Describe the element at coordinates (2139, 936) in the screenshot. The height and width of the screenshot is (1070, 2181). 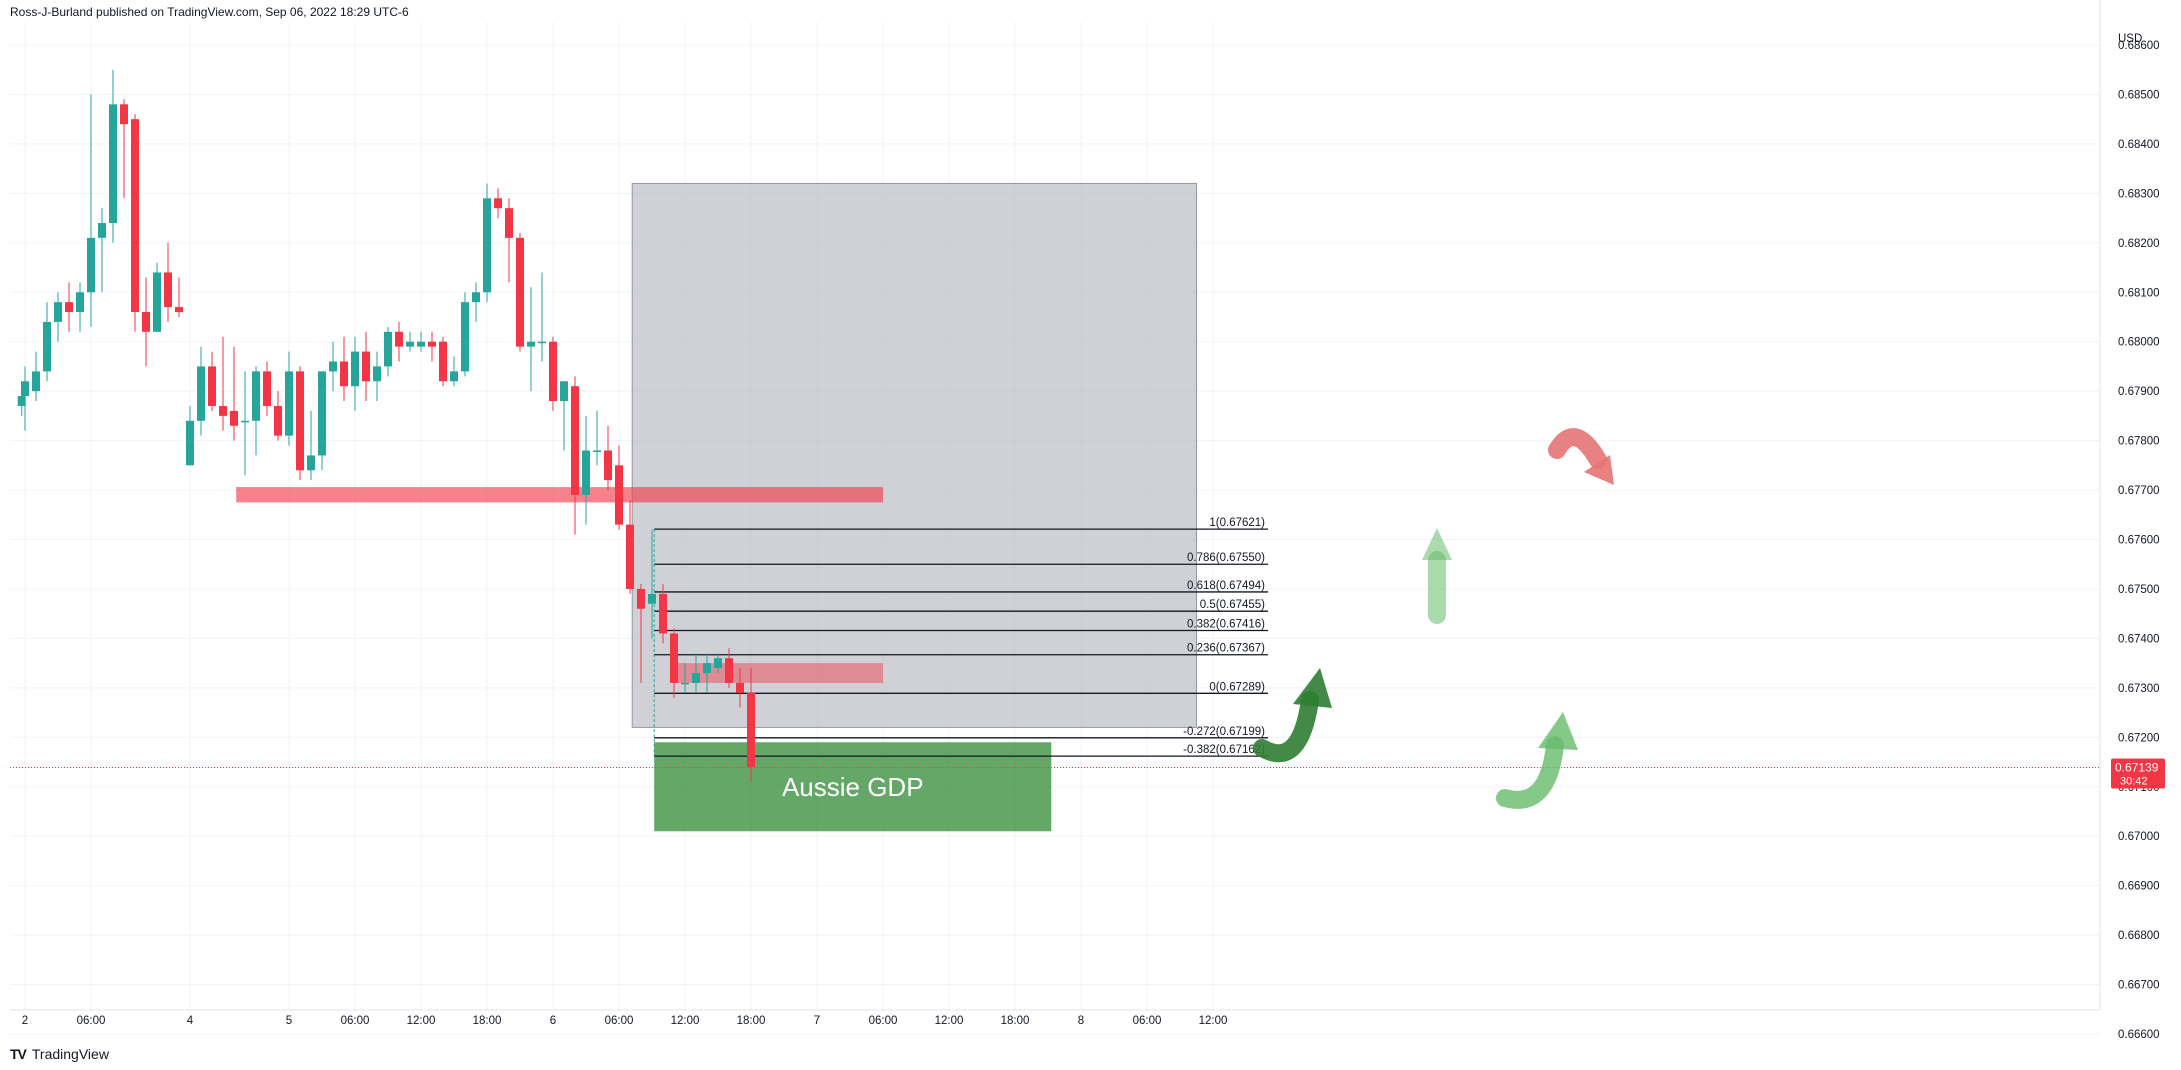
I see `price-tick-label: 0.66800` at that location.